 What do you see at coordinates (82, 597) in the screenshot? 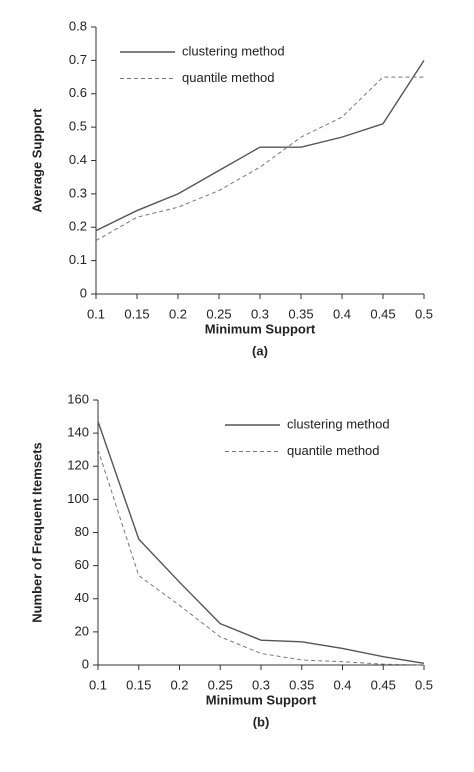
I see `y-tick-label: 40` at bounding box center [82, 597].